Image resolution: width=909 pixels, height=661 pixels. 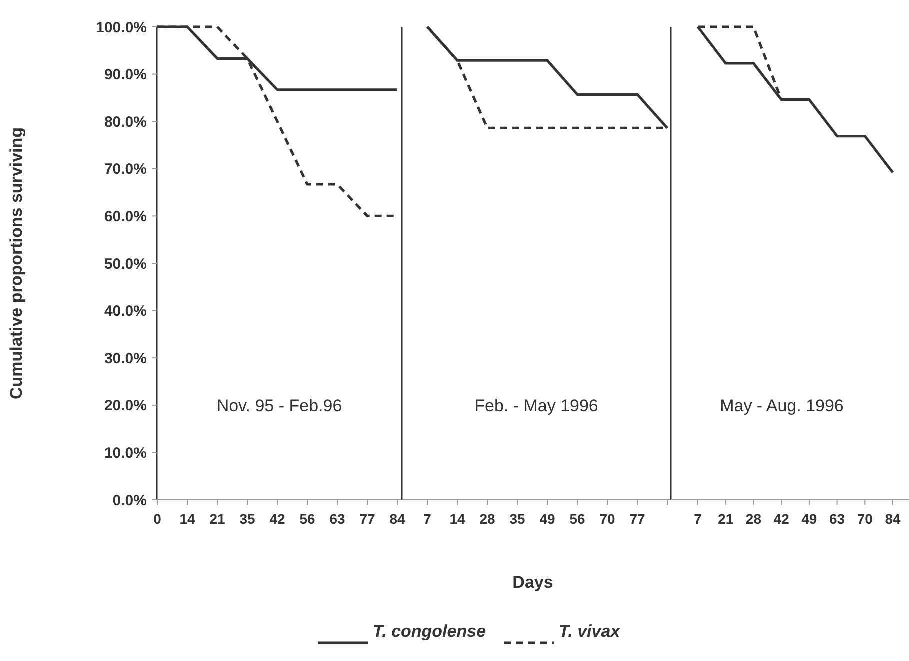 I want to click on y-tick-label: 0.0%, so click(x=129, y=501).